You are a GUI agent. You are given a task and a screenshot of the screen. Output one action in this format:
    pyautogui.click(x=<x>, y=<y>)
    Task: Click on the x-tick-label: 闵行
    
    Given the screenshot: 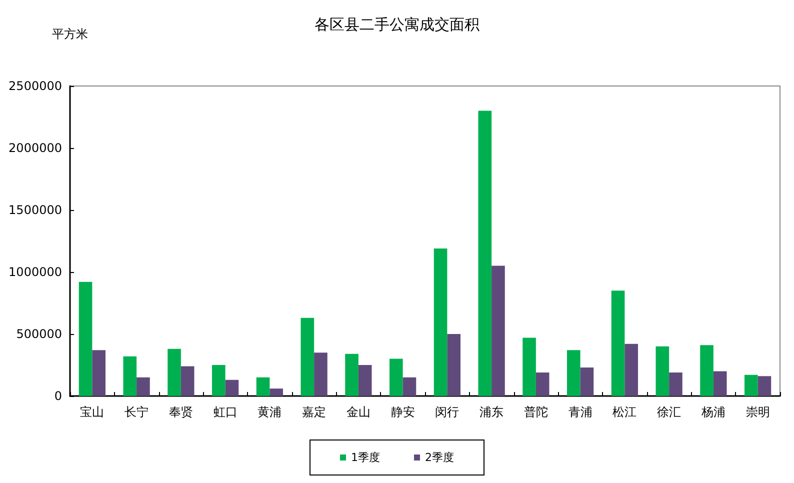 What is the action you would take?
    pyautogui.click(x=447, y=412)
    